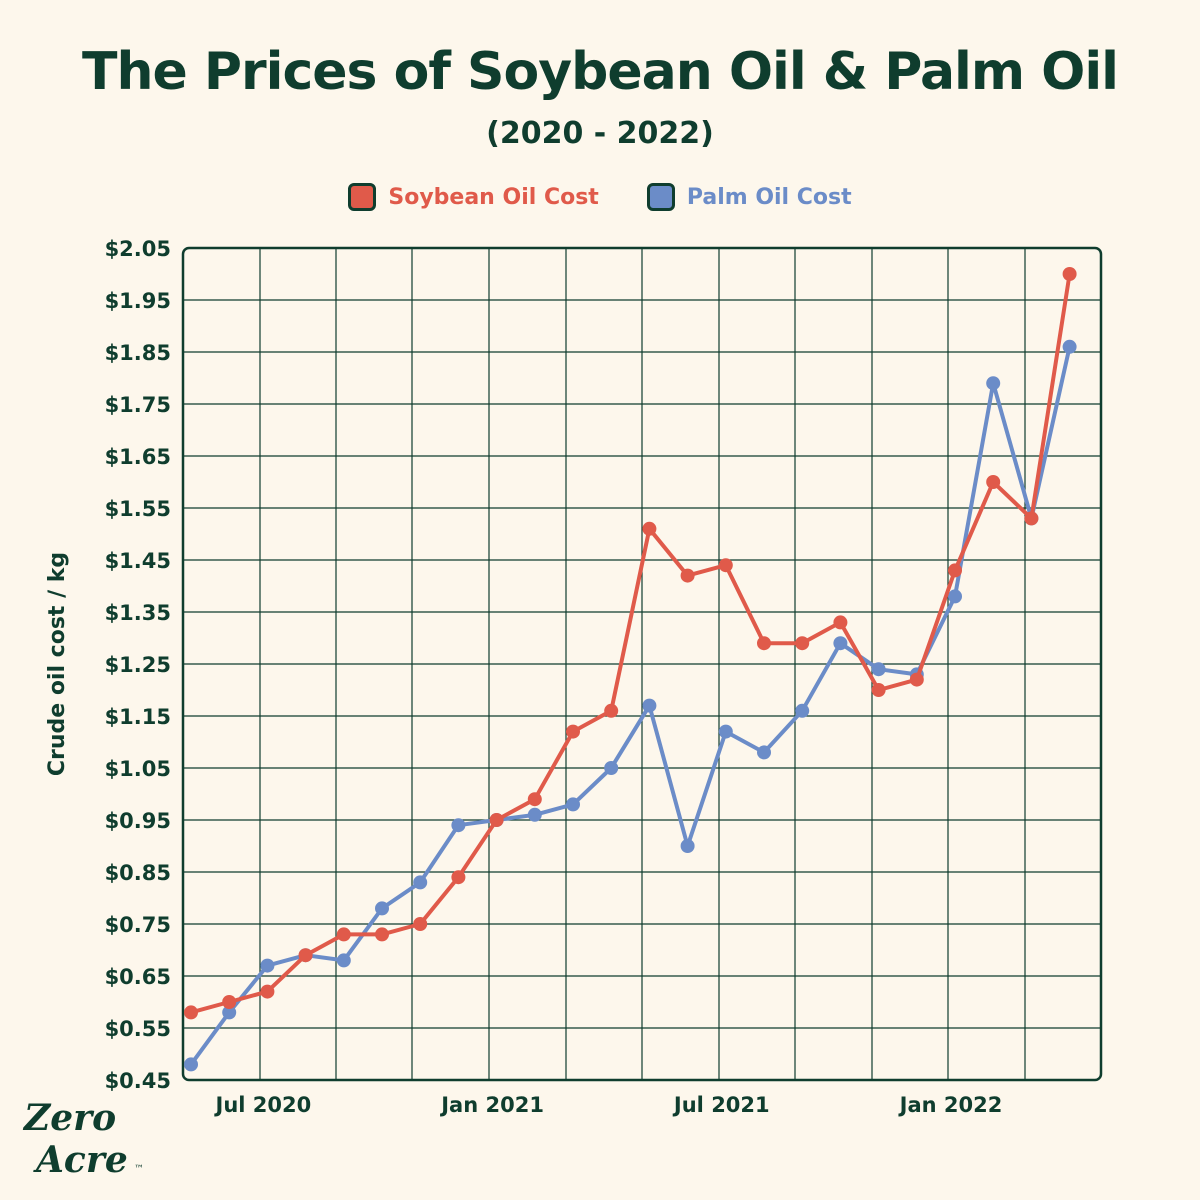  Describe the element at coordinates (139, 1169) in the screenshot. I see `logo-trademark: ™` at that location.